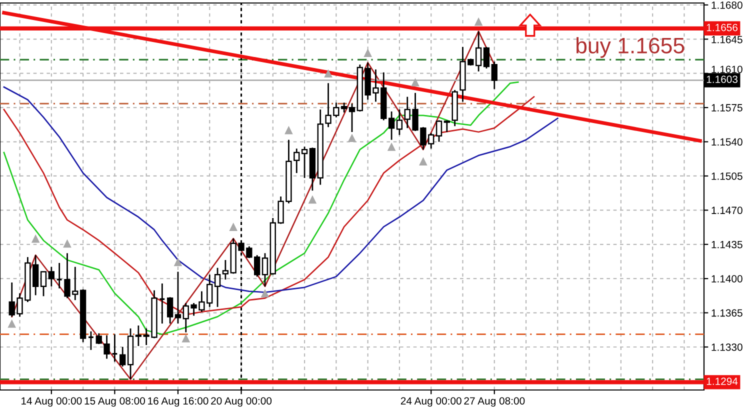 This screenshot has height=413, width=750. I want to click on x-tick-label: 24 Aug 00:00, so click(431, 402).